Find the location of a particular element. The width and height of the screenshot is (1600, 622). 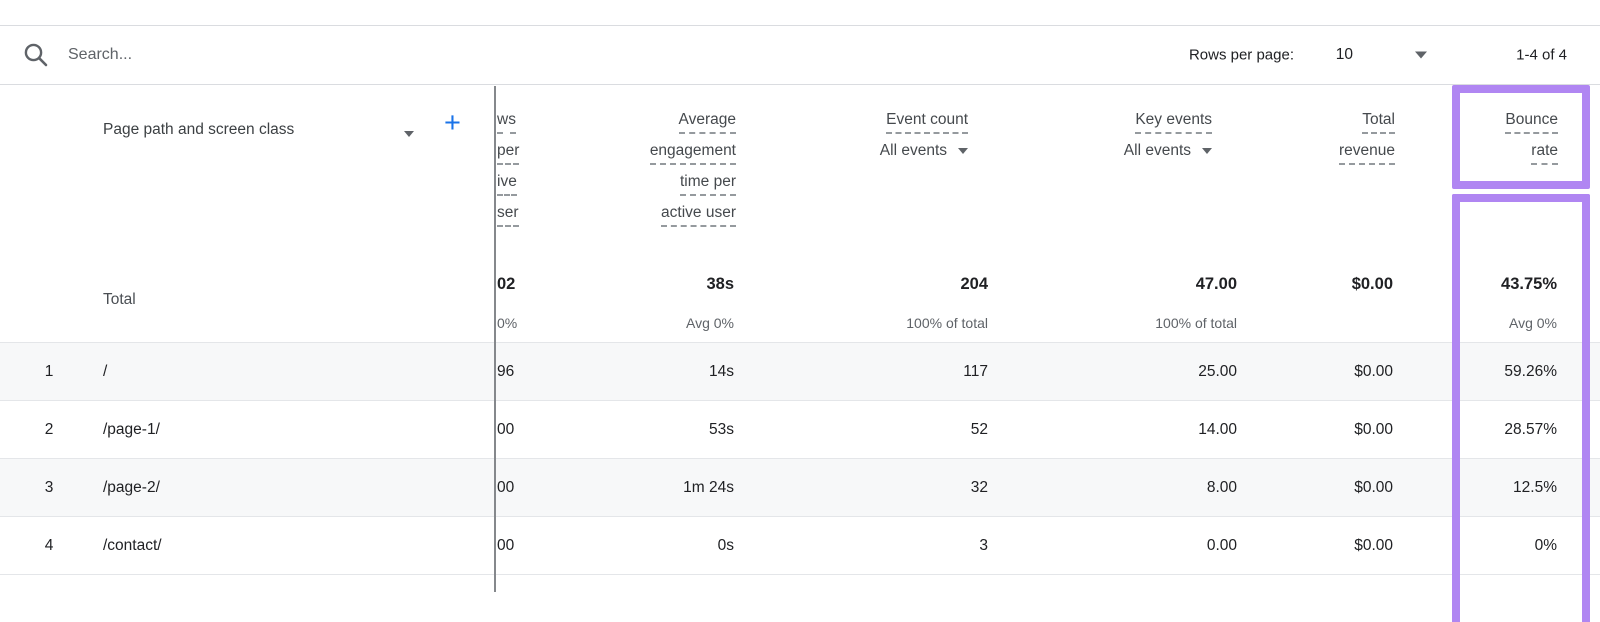

header-line: Total is located at coordinates (1378, 122).